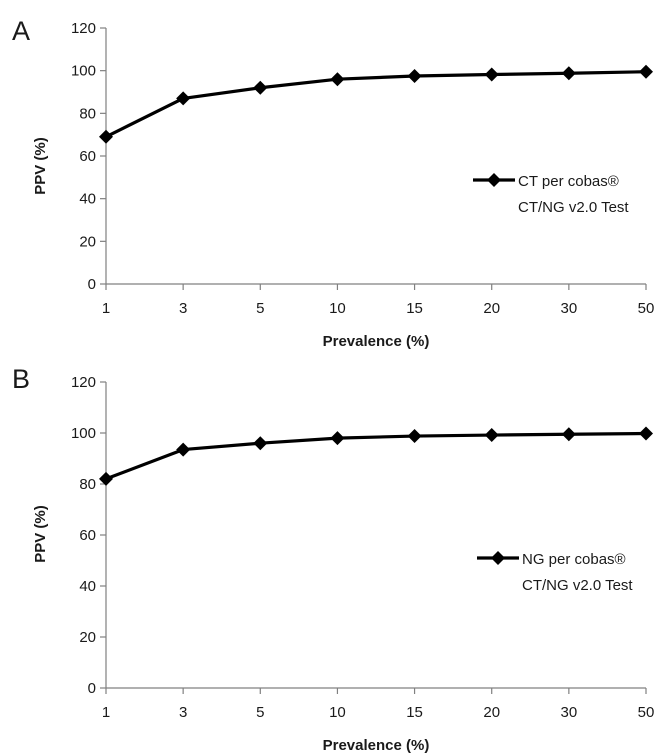 The width and height of the screenshot is (660, 754). What do you see at coordinates (568, 181) in the screenshot?
I see `legend-entry-line-1: CT per cobas®` at bounding box center [568, 181].